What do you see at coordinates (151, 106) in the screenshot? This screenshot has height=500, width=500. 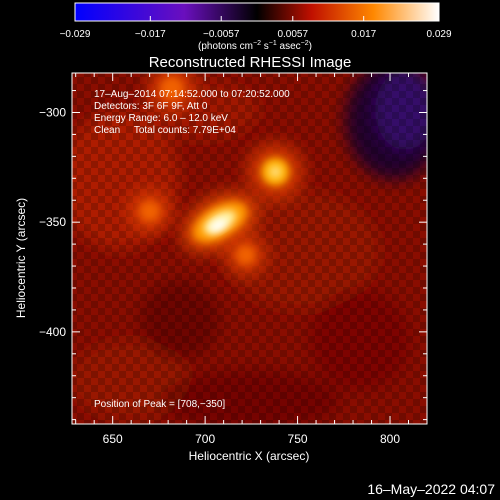 I see `annotation-detectors: Detectors: 3F 6F 9F, Att 0` at bounding box center [151, 106].